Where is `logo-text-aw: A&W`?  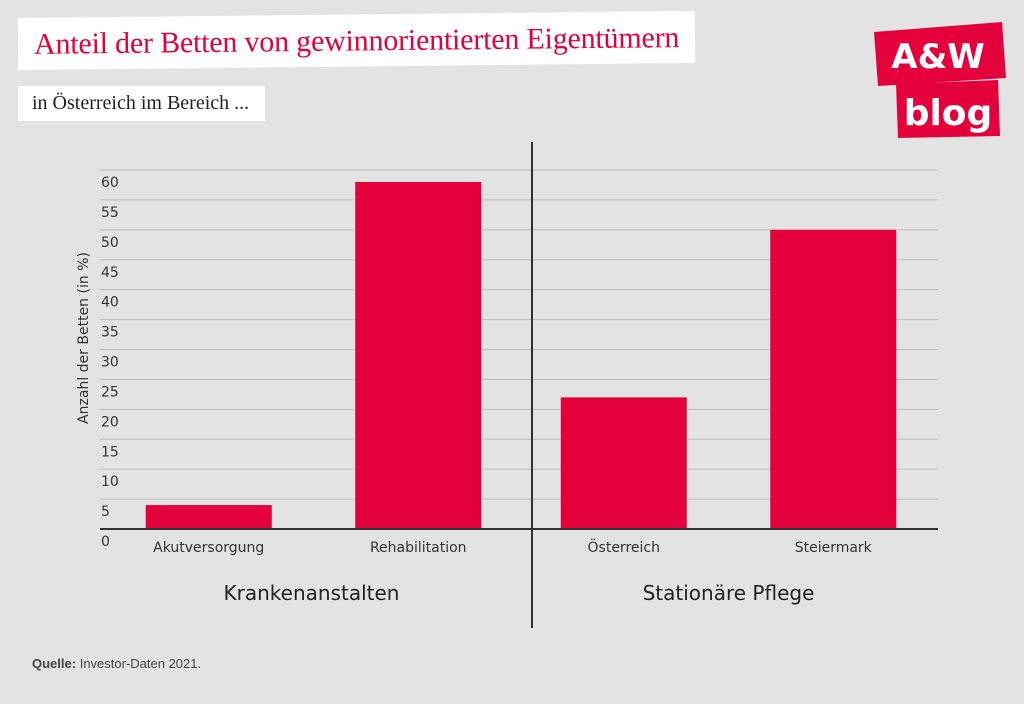
logo-text-aw: A&W is located at coordinates (937, 57).